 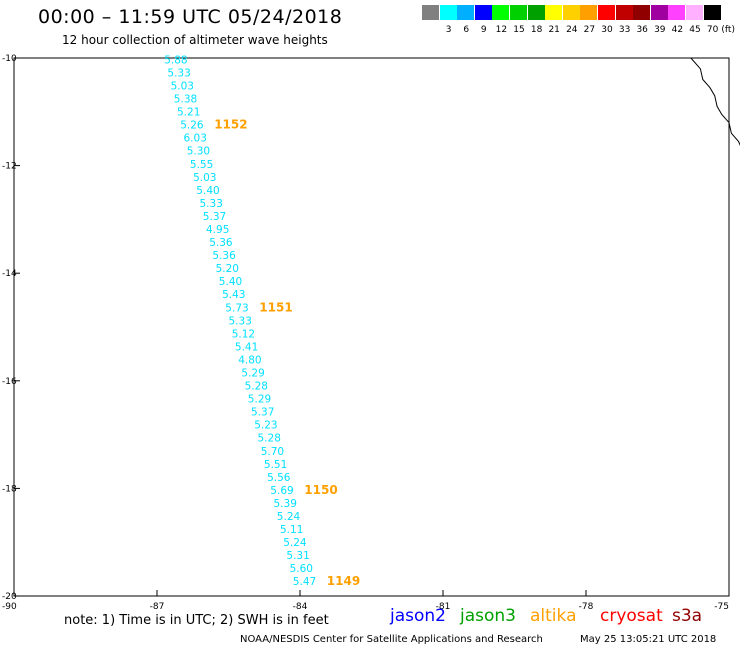 What do you see at coordinates (320, 490) in the screenshot?
I see `time-label: 1150` at bounding box center [320, 490].